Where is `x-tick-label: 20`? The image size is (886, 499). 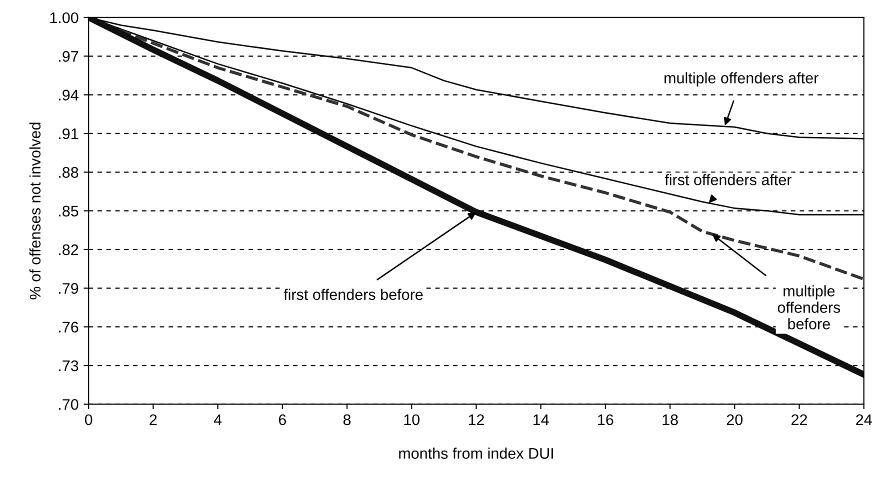
x-tick-label: 20 is located at coordinates (734, 420).